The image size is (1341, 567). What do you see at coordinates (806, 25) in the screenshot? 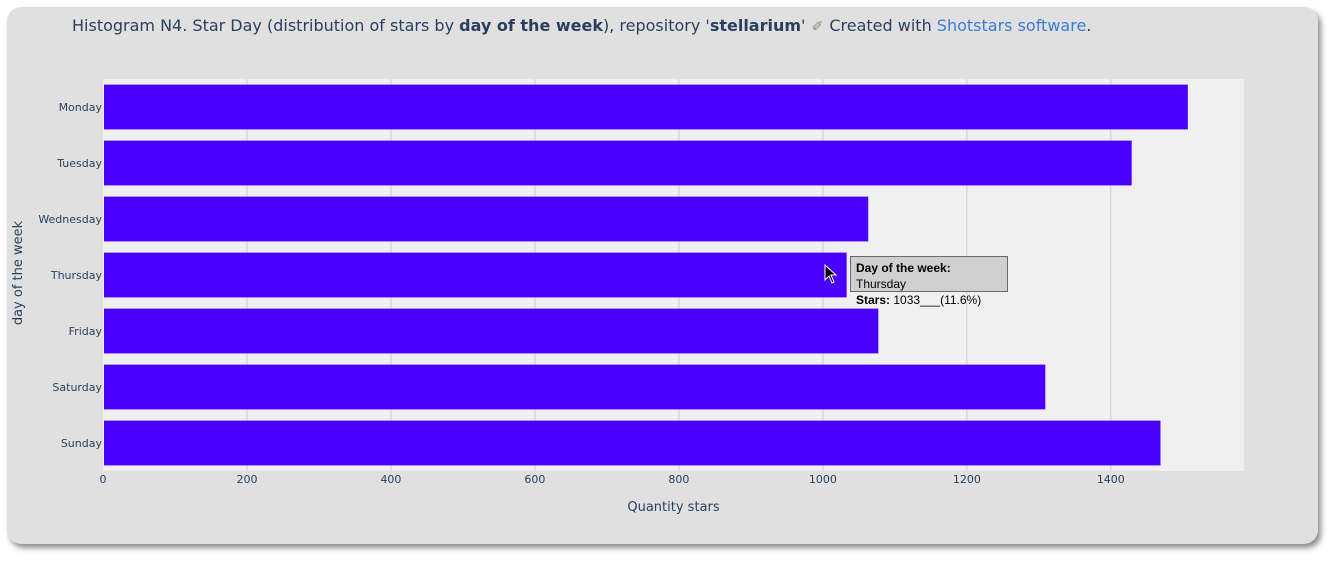
I see `title-suffix: '` at bounding box center [806, 25].